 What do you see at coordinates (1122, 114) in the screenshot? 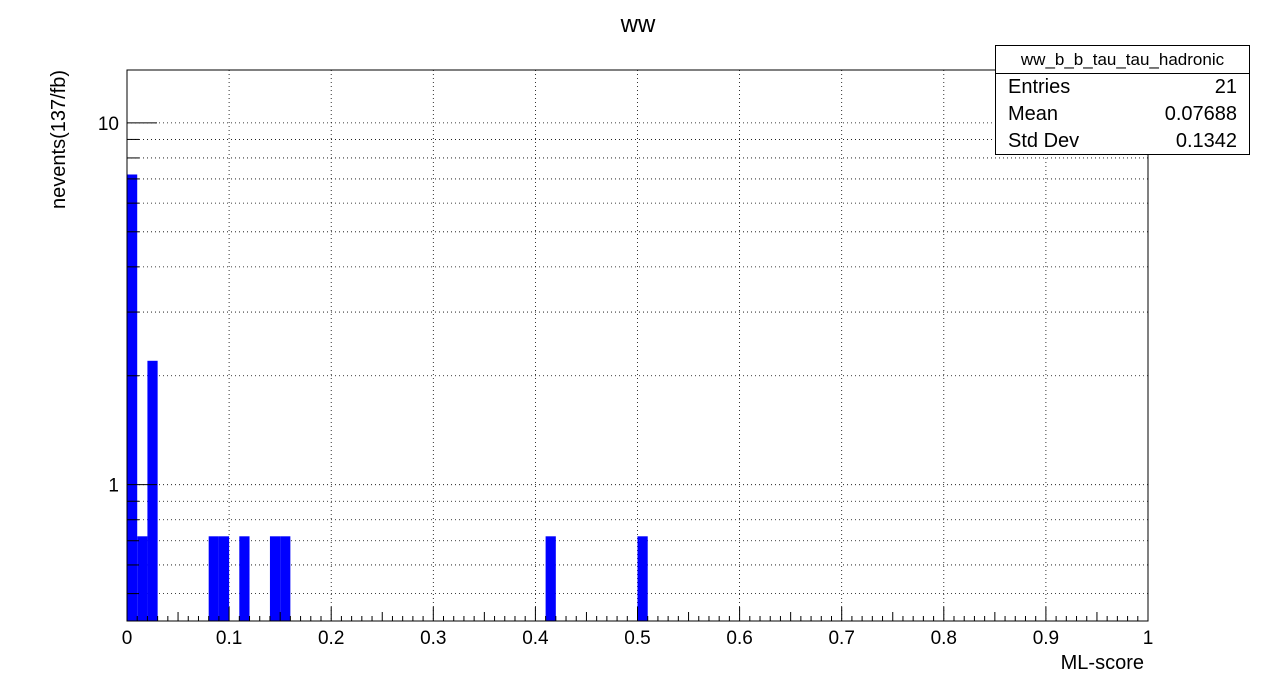
I see `stats-row-mean: Mean 0.07688` at bounding box center [1122, 114].